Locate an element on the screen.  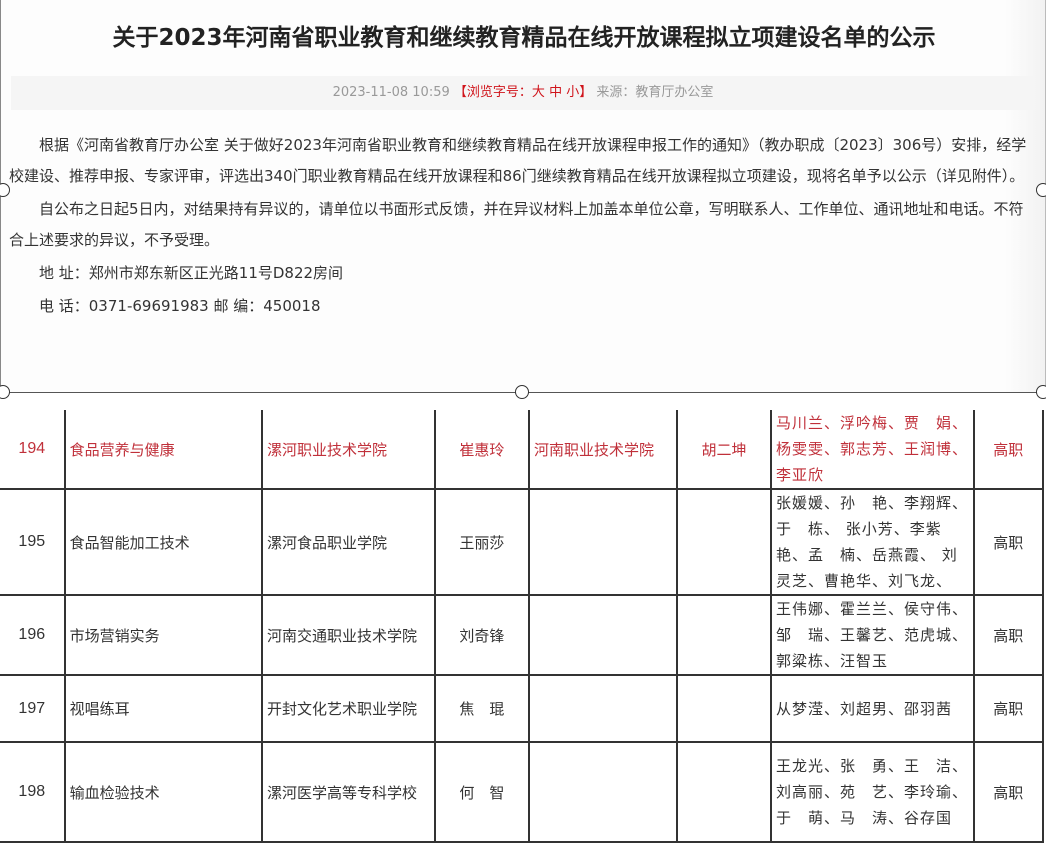
course-name: 市场营销实务 is located at coordinates (163, 635).